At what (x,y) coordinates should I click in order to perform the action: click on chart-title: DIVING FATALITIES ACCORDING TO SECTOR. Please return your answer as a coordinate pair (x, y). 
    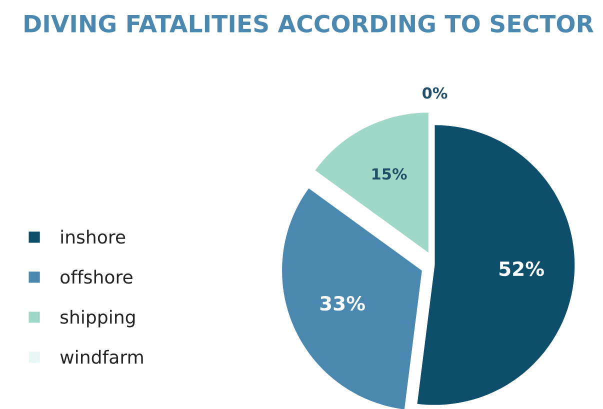
    Looking at the image, I should click on (309, 23).